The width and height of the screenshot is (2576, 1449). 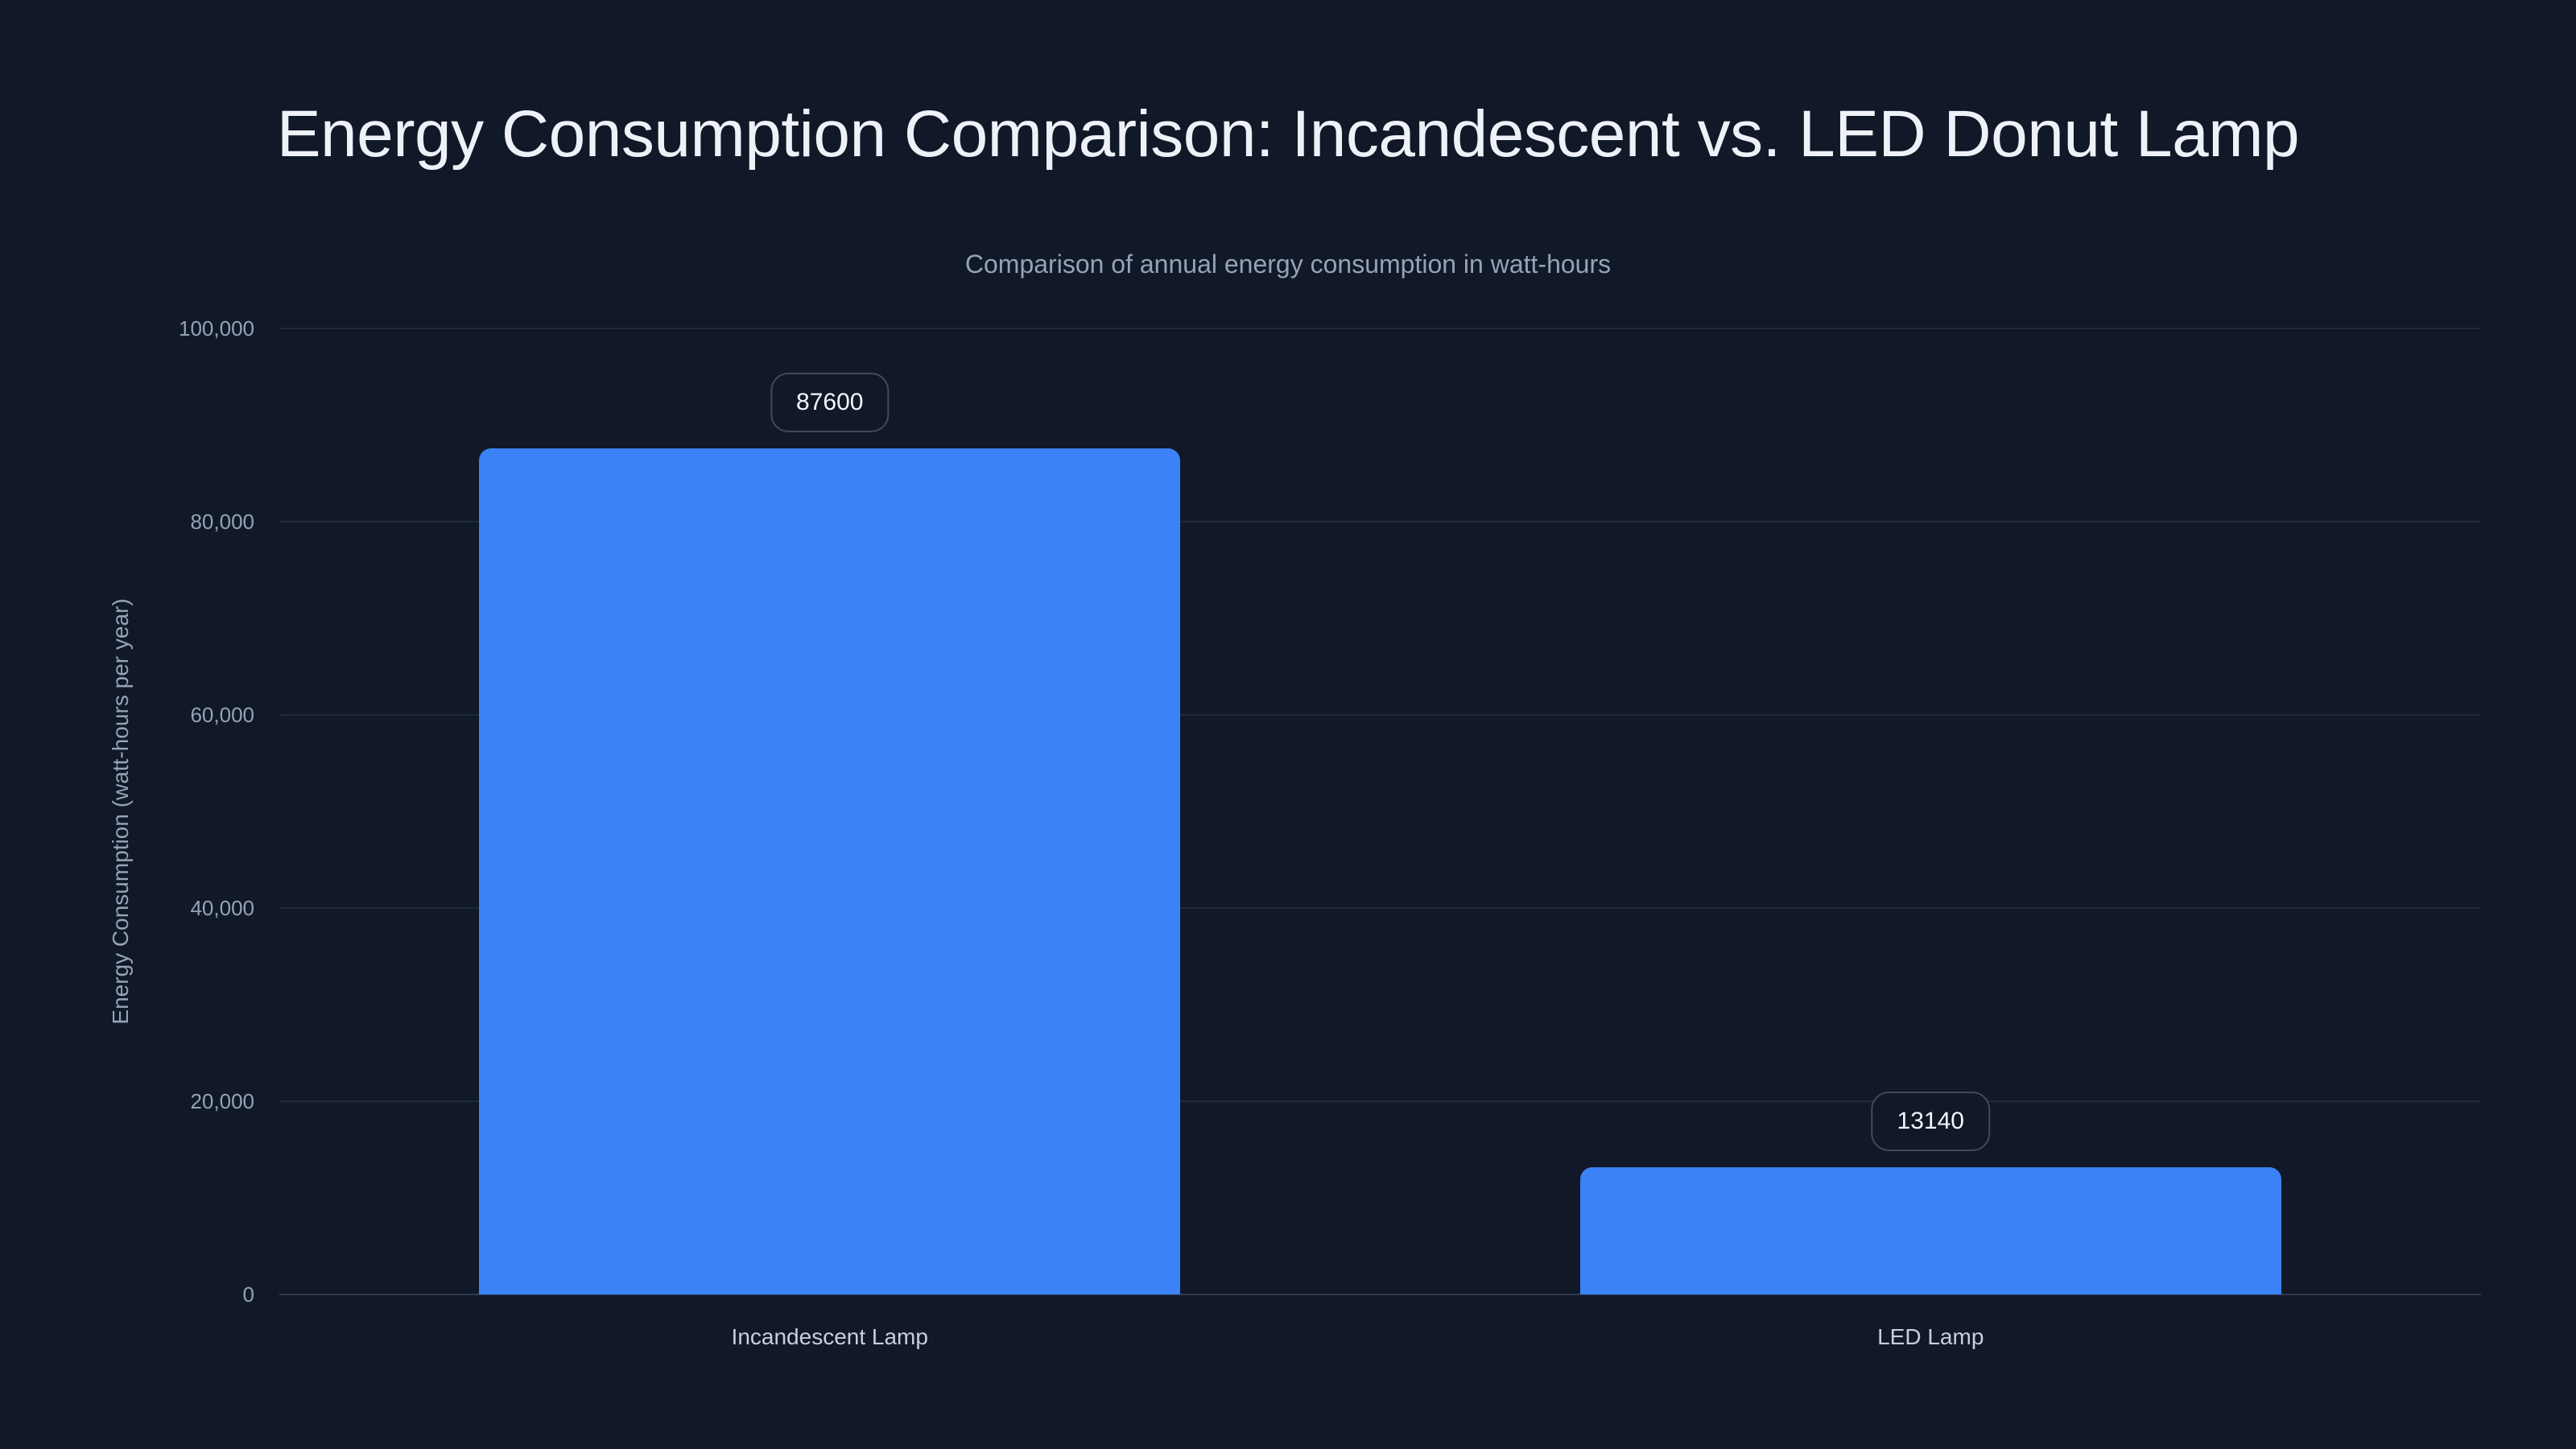 I want to click on y-tick-label: 0, so click(x=248, y=1294).